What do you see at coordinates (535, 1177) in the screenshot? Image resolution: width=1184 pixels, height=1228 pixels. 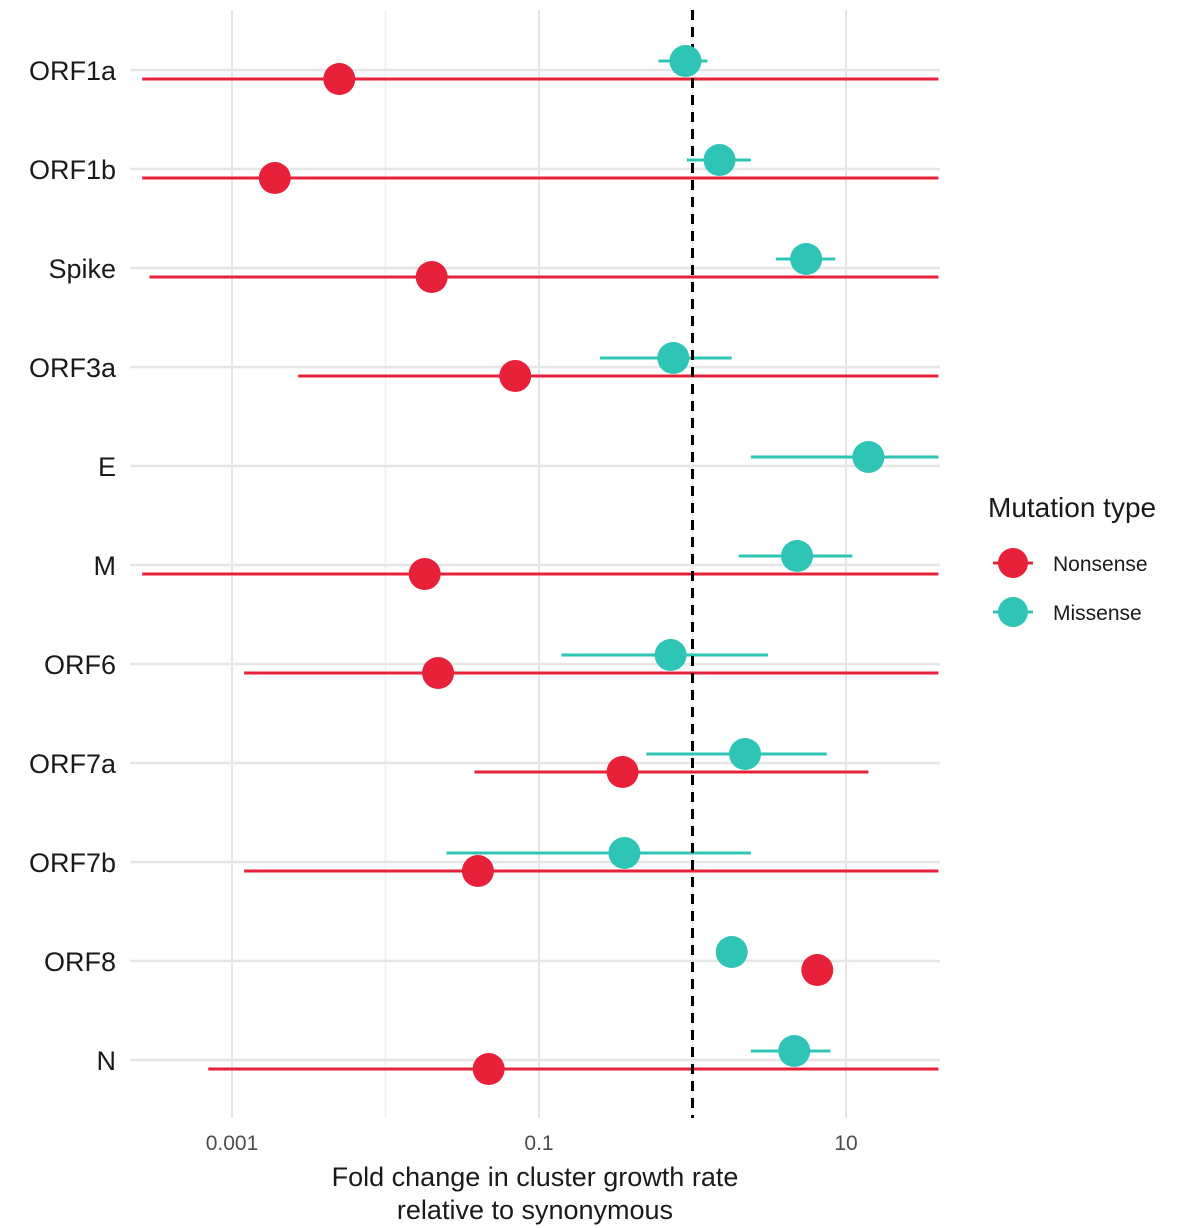 I see `x-axis-title-line1: Fold change in cluster growth rate` at bounding box center [535, 1177].